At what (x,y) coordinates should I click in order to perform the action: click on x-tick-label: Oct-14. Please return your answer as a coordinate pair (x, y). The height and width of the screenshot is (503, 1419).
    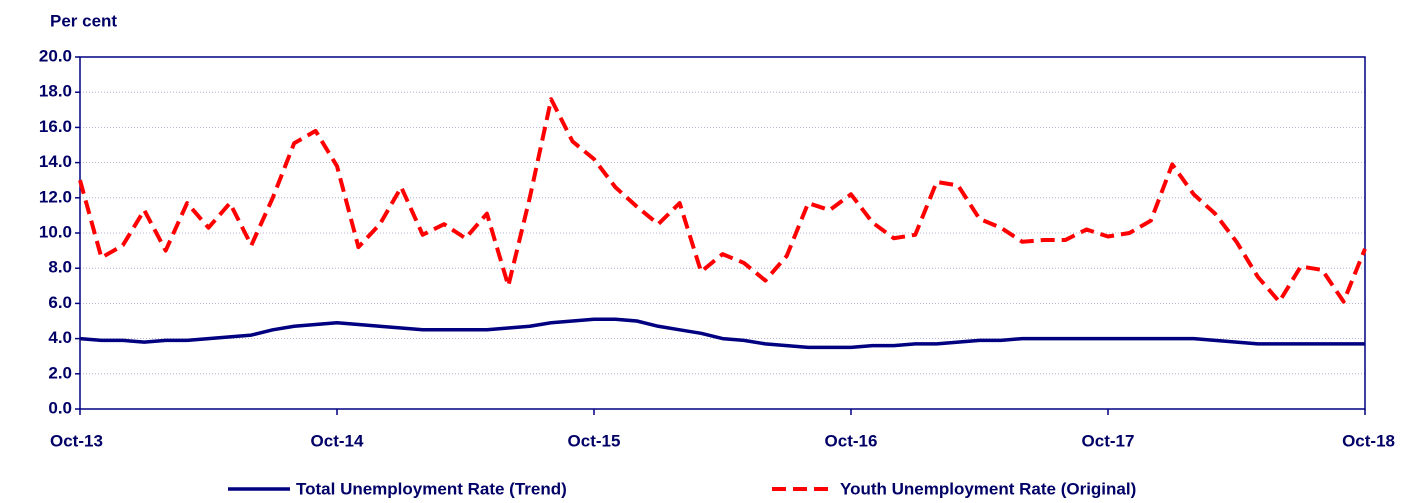
    Looking at the image, I should click on (337, 440).